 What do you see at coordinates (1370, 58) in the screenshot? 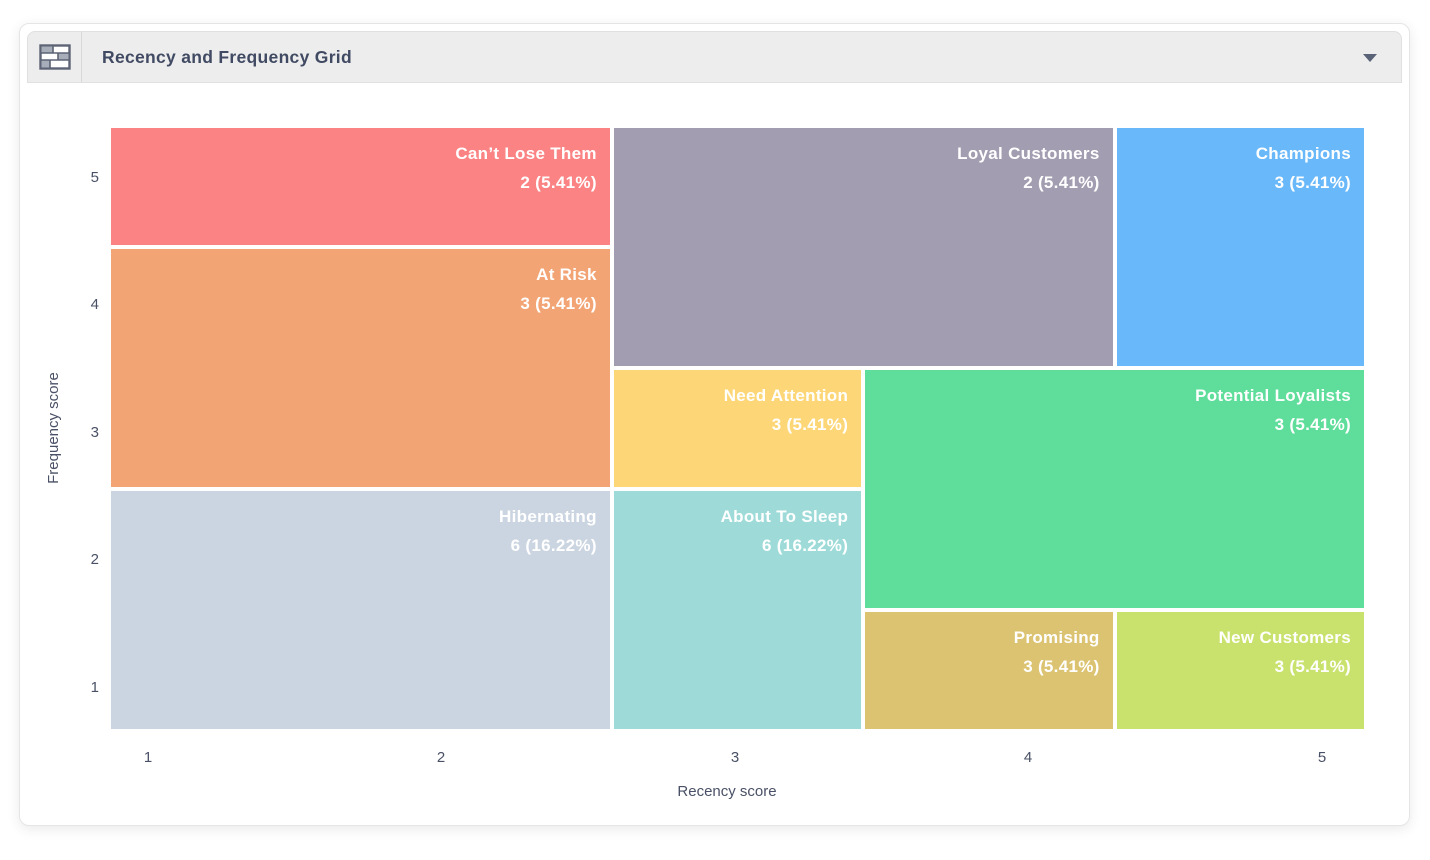
I see `chevron-down-icon` at bounding box center [1370, 58].